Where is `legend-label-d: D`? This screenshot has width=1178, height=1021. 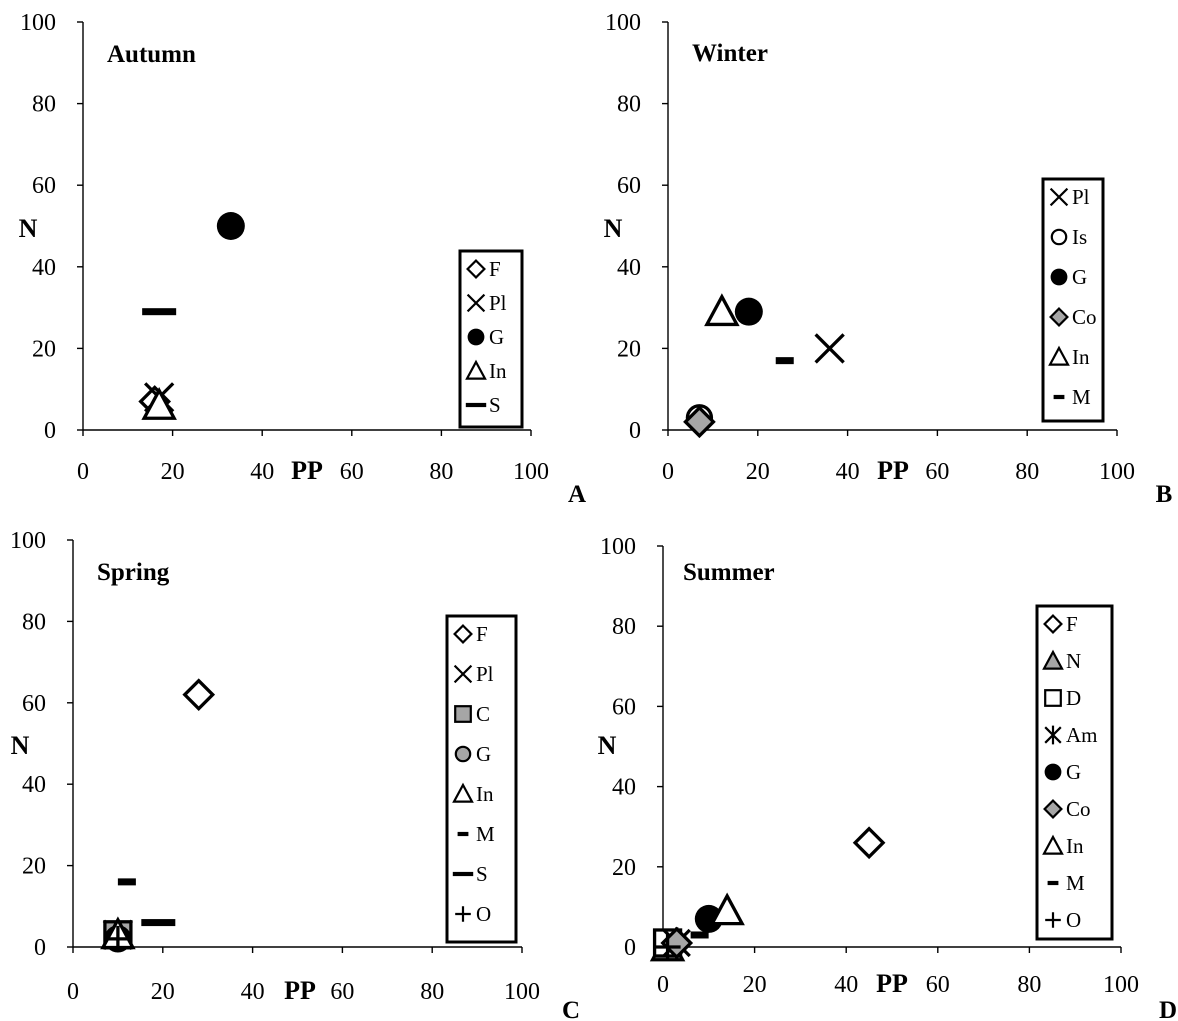 legend-label-d: D is located at coordinates (1073, 698).